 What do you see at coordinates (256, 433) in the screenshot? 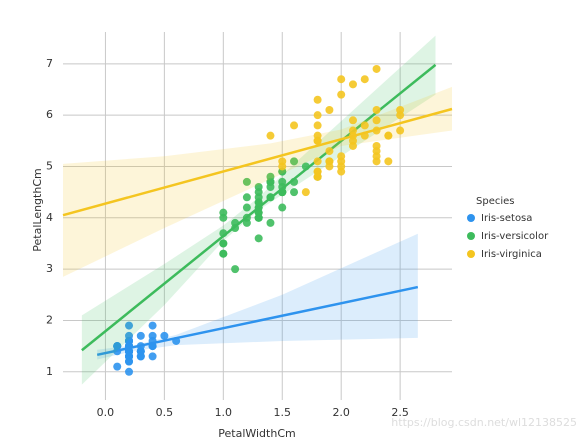
I see `x-axis-label: PetalWidthCm` at bounding box center [256, 433].